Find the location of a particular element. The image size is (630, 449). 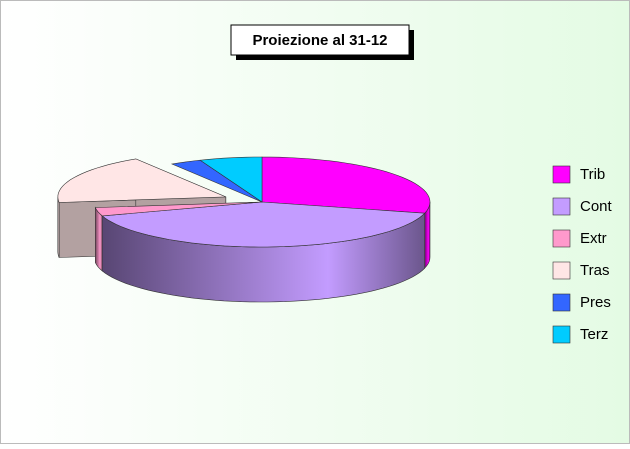

legend-label: Trib is located at coordinates (592, 174).